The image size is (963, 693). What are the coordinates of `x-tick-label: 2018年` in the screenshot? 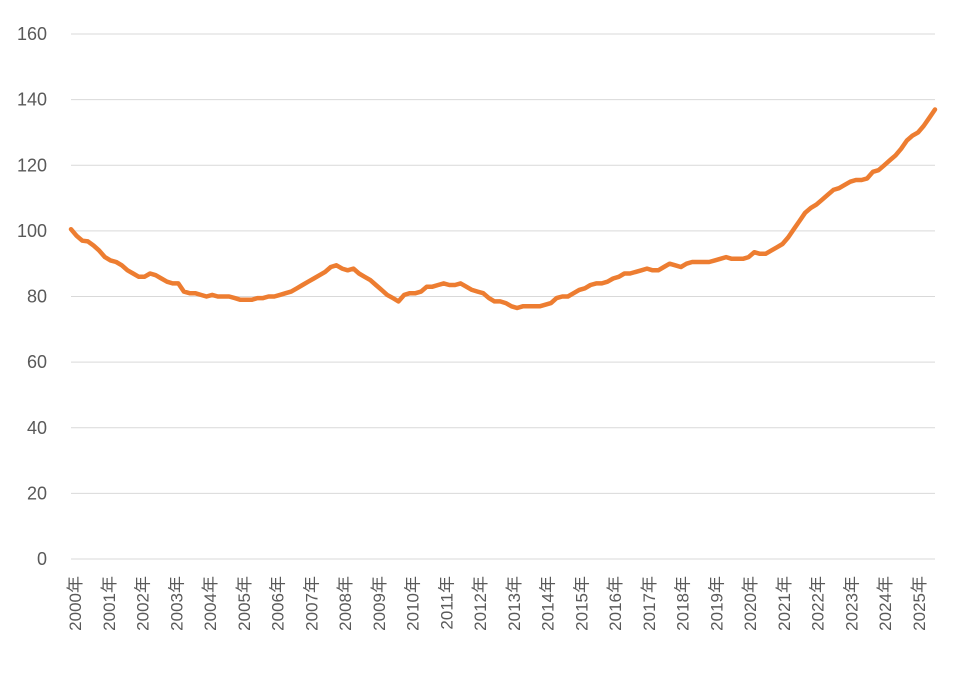 It's located at (683, 603).